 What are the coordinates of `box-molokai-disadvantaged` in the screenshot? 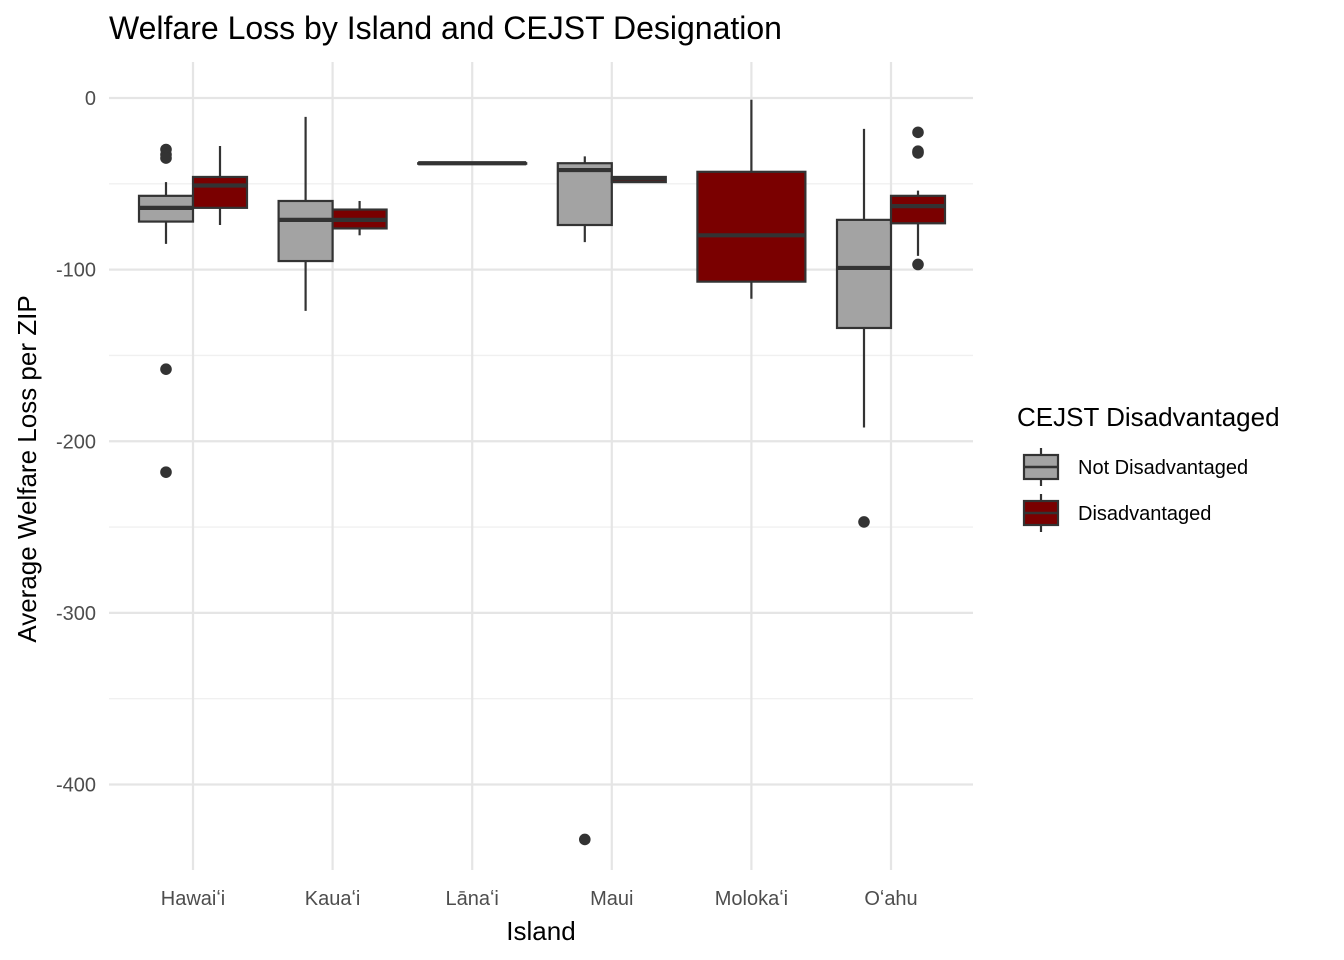 It's located at (751, 199).